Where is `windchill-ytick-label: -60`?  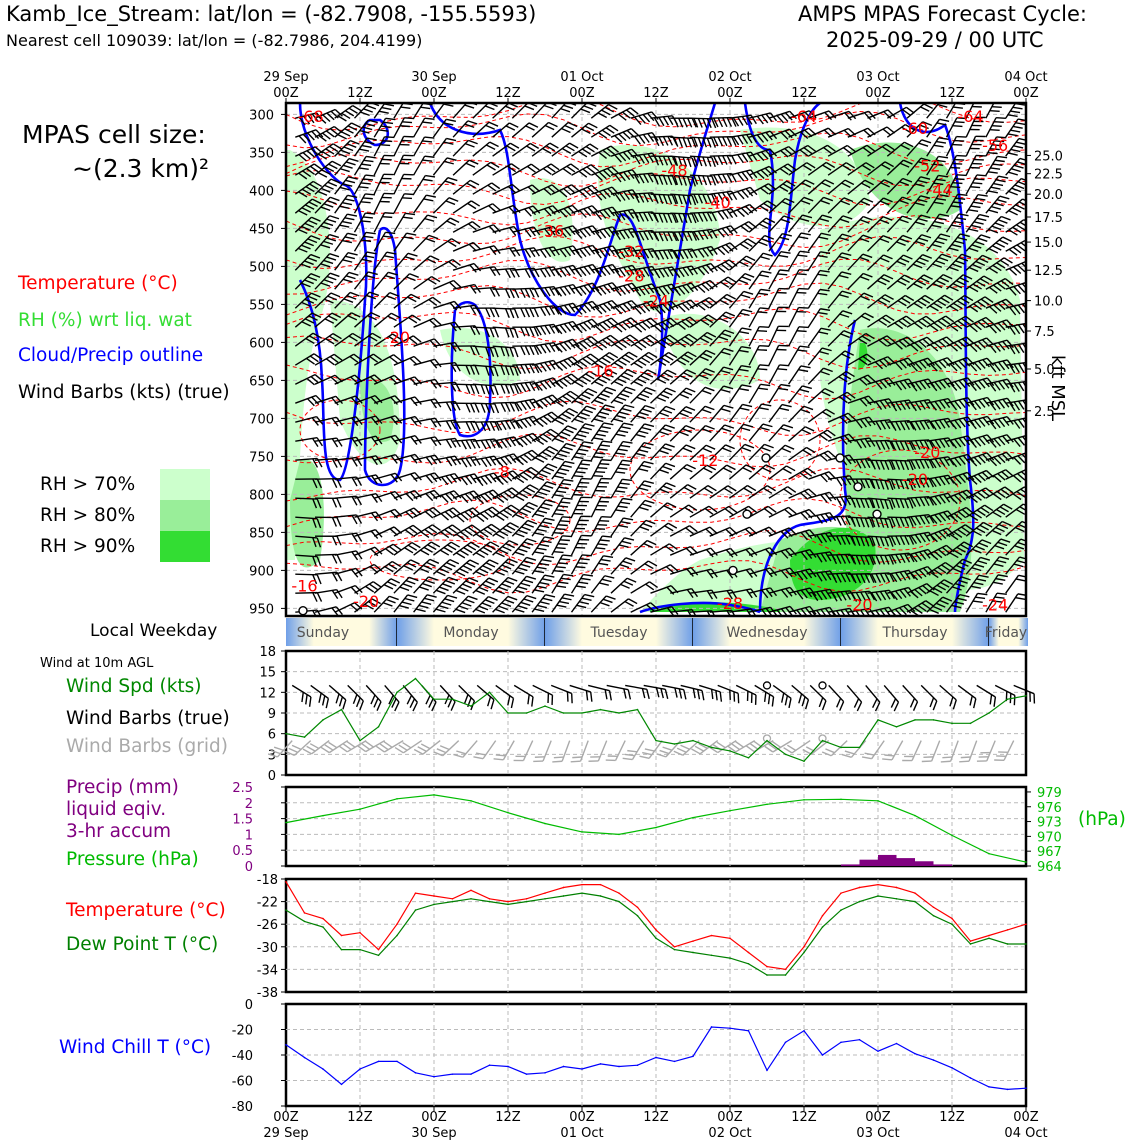 windchill-ytick-label: -60 is located at coordinates (242, 1082).